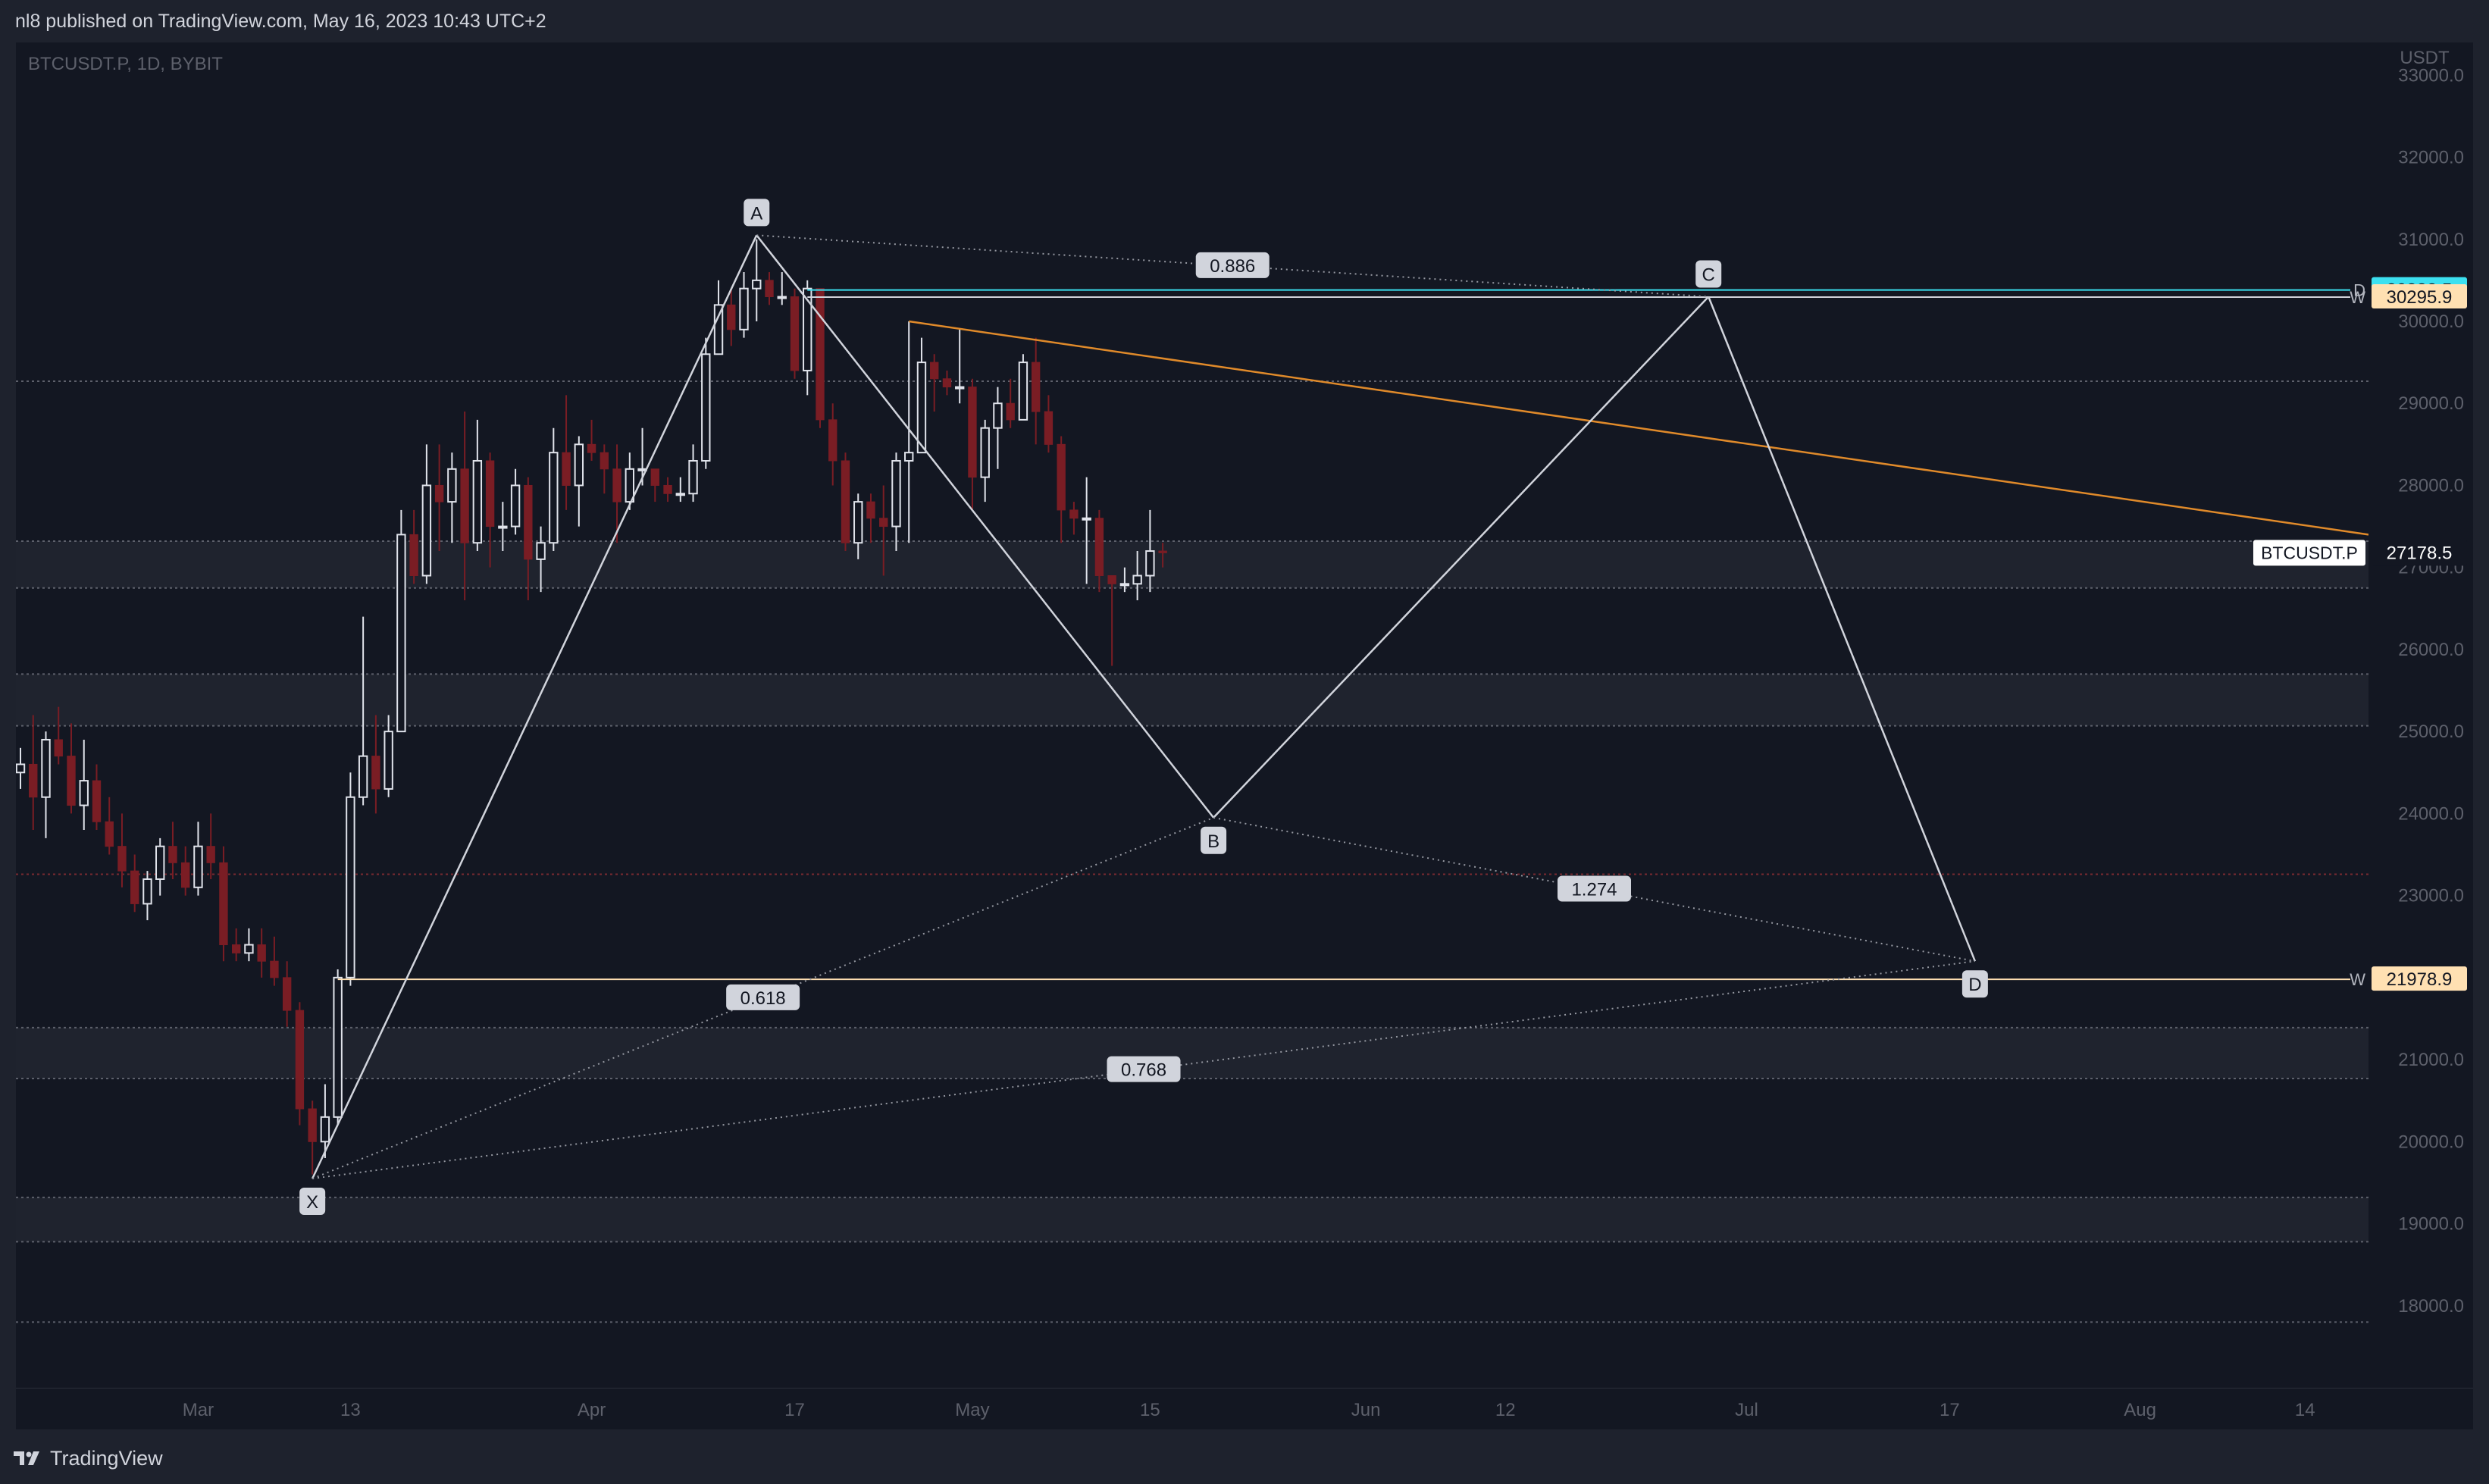 This screenshot has height=1484, width=2489. Describe the element at coordinates (763, 998) in the screenshot. I see `ratio-label: 0.618` at that location.